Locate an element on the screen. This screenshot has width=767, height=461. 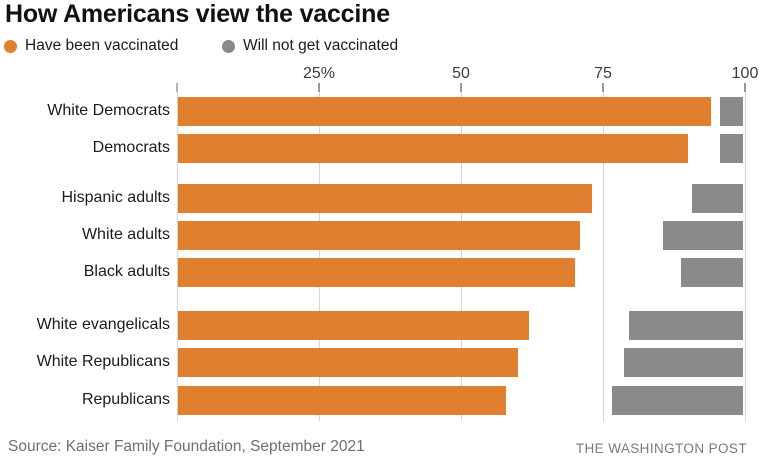
publisher-wordmark: THE WASHINGTON POST is located at coordinates (661, 448).